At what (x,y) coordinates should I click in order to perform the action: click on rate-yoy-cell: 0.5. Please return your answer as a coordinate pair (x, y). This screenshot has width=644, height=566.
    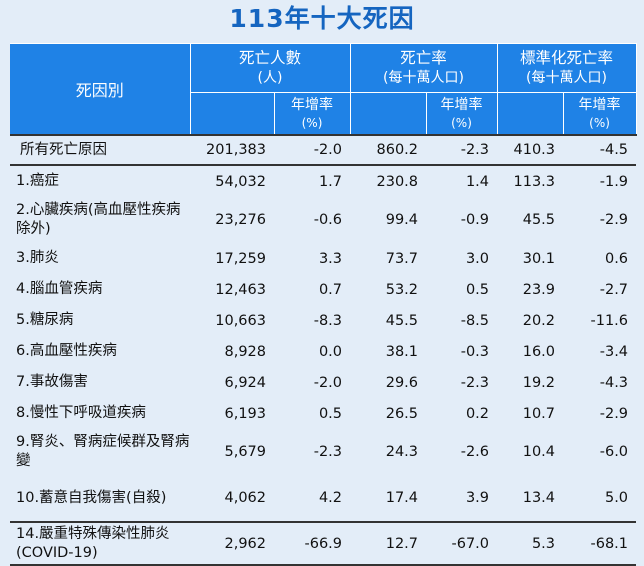
    Looking at the image, I should click on (477, 289).